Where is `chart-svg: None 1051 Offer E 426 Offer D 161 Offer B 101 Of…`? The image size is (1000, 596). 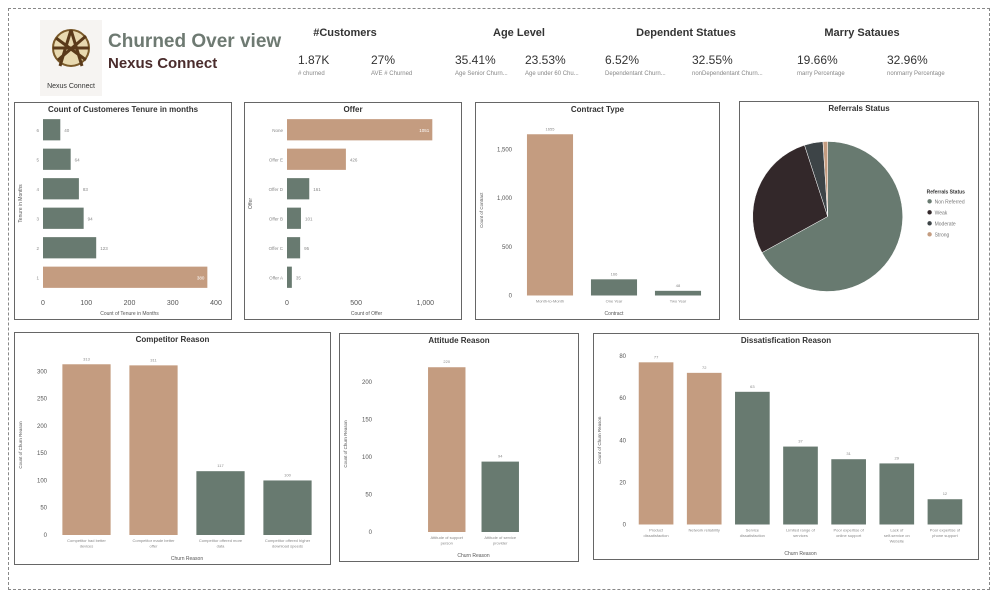 chart-svg: None 1051 Offer E 426 Offer D 161 Offer B 101 Of… is located at coordinates (341, 218).